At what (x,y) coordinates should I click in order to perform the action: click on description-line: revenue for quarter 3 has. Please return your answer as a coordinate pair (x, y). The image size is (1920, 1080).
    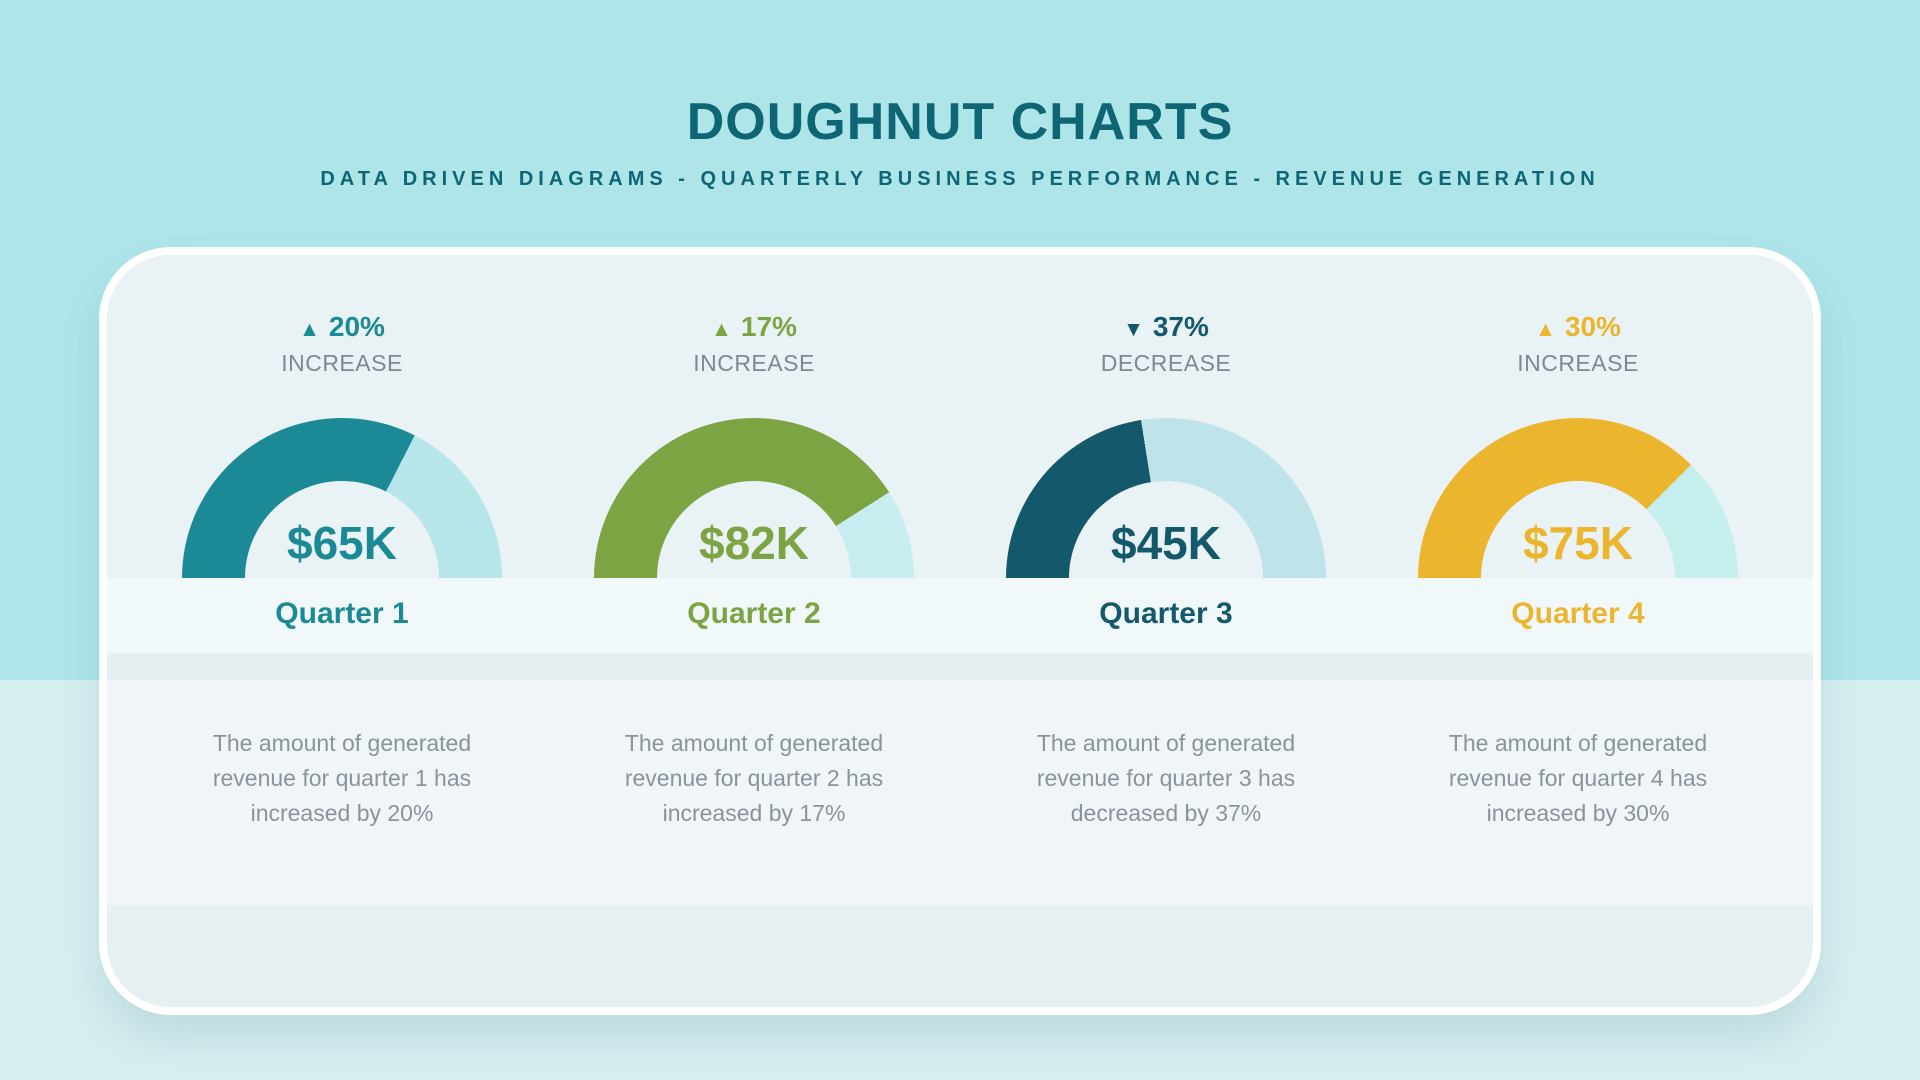
    Looking at the image, I should click on (1166, 778).